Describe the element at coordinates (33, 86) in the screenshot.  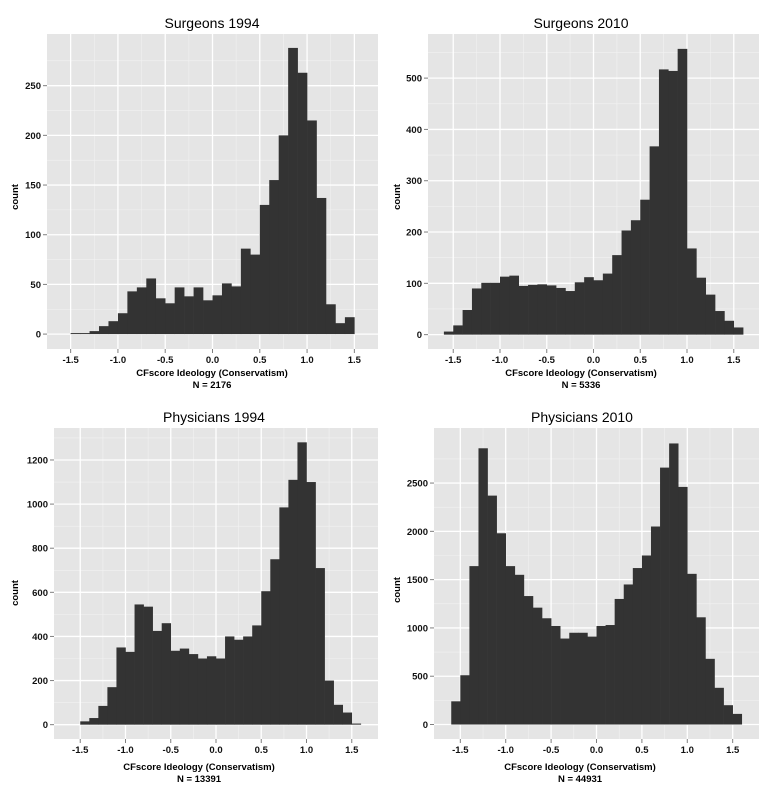
I see `y-tick-label: 250` at that location.